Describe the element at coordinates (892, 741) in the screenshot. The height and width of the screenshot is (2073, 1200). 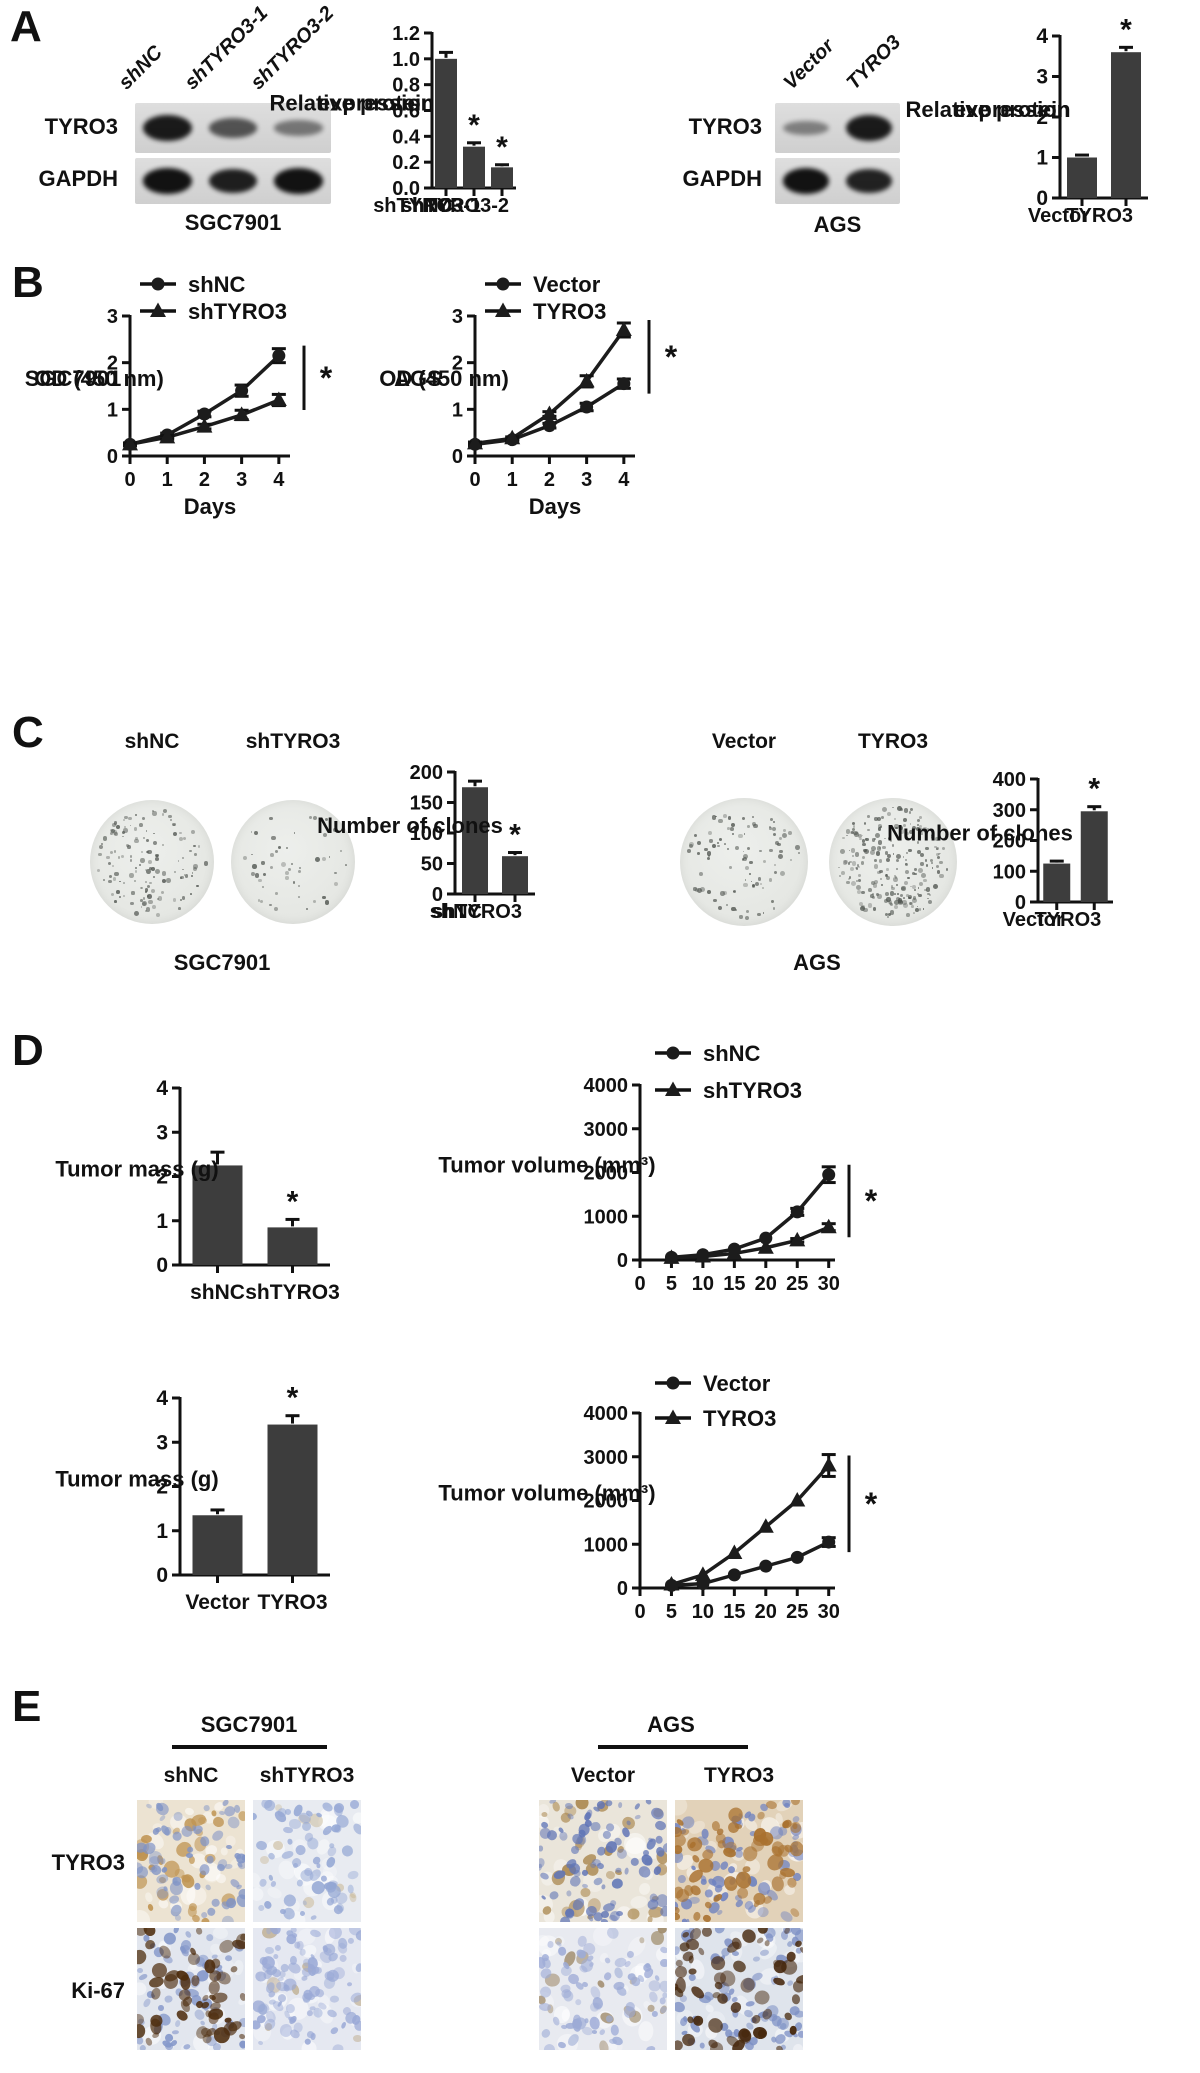
I see `dish-label: TYRO3` at that location.